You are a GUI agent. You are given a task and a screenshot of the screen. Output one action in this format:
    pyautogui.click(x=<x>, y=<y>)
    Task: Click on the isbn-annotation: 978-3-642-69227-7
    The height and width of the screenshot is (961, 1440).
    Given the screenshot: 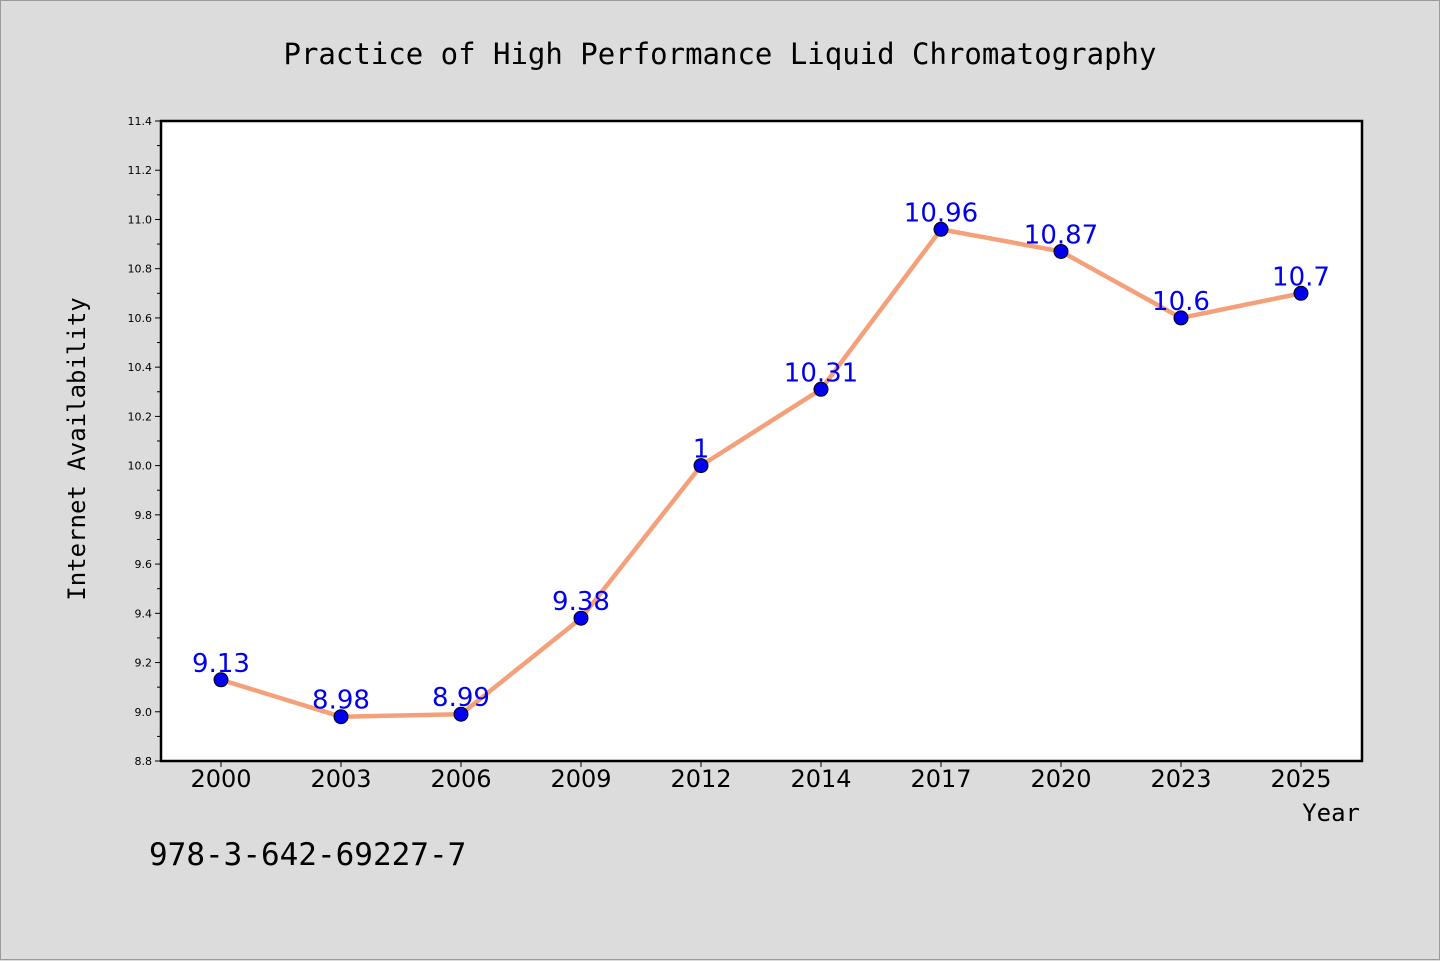 What is the action you would take?
    pyautogui.click(x=307, y=855)
    